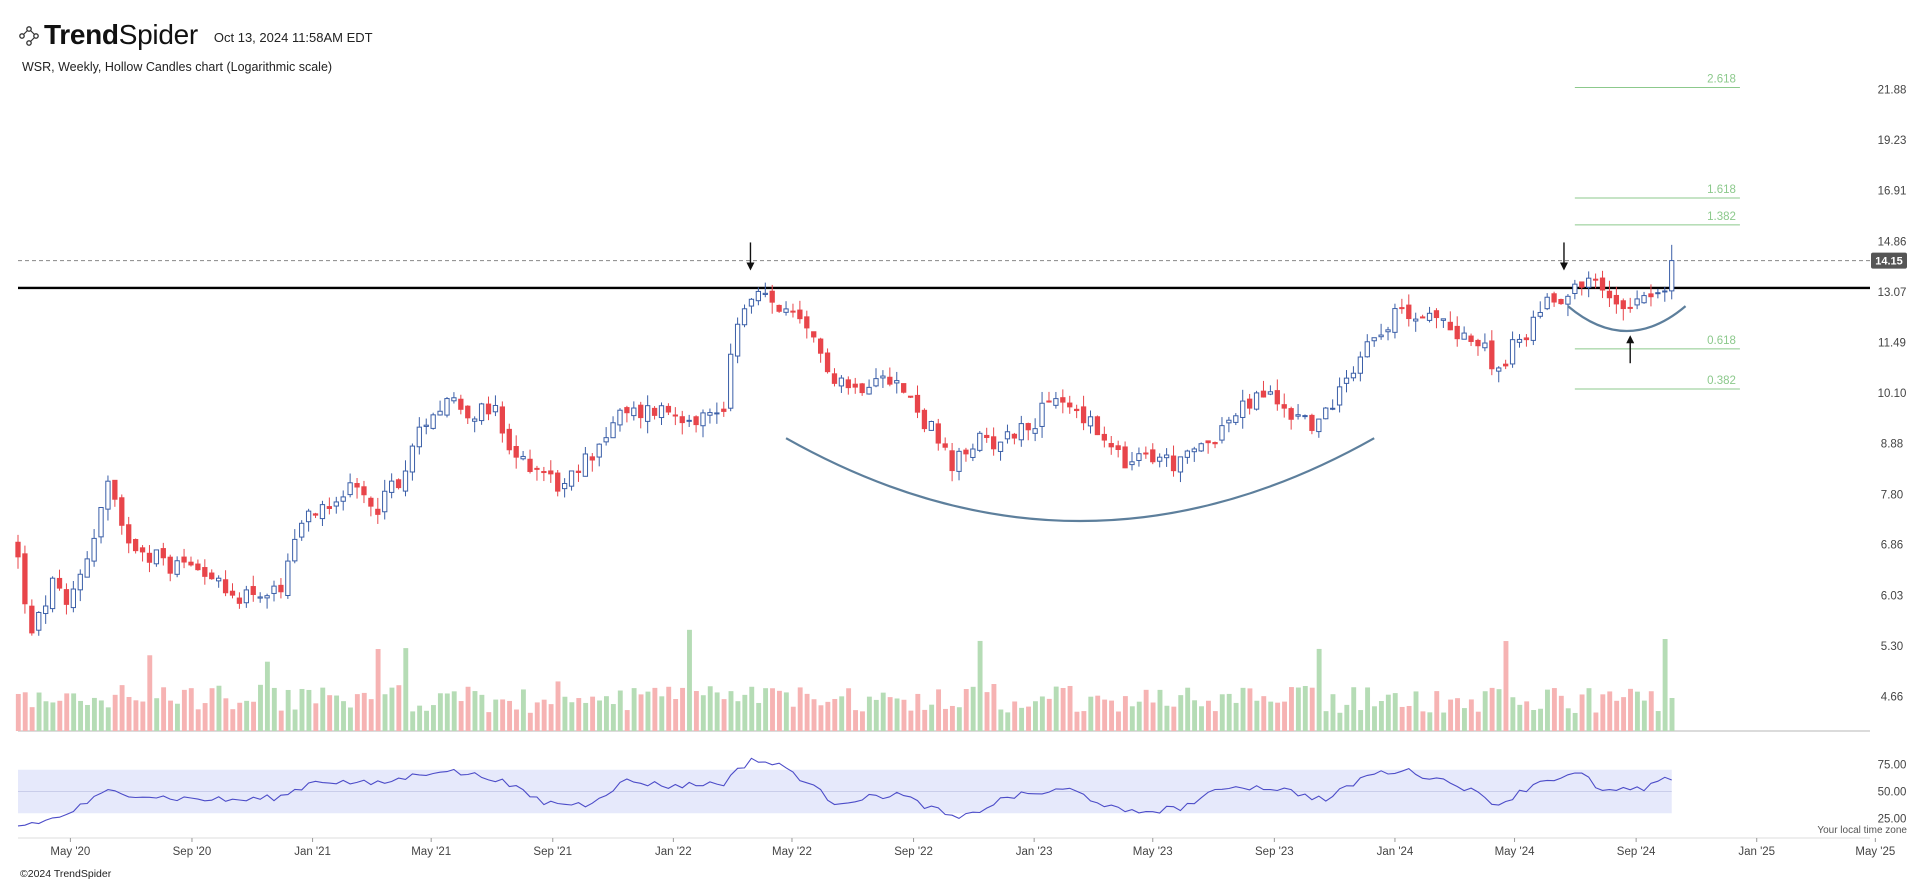  What do you see at coordinates (1892, 765) in the screenshot?
I see `rsi-tick-label: 75.00` at bounding box center [1892, 765].